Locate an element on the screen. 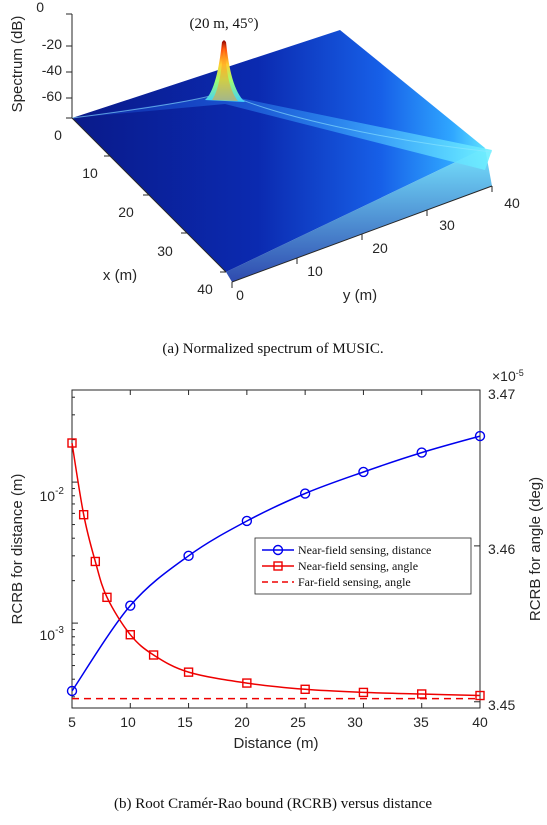 The image size is (547, 825). z-tick-label: -60 is located at coordinates (52, 96).